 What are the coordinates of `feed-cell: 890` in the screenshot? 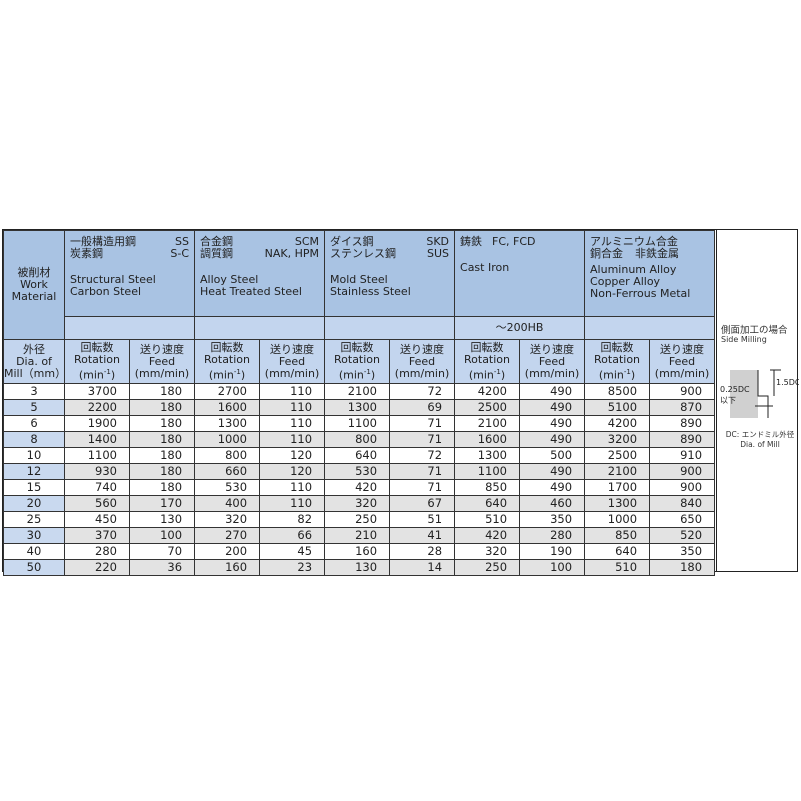 It's located at (682, 439).